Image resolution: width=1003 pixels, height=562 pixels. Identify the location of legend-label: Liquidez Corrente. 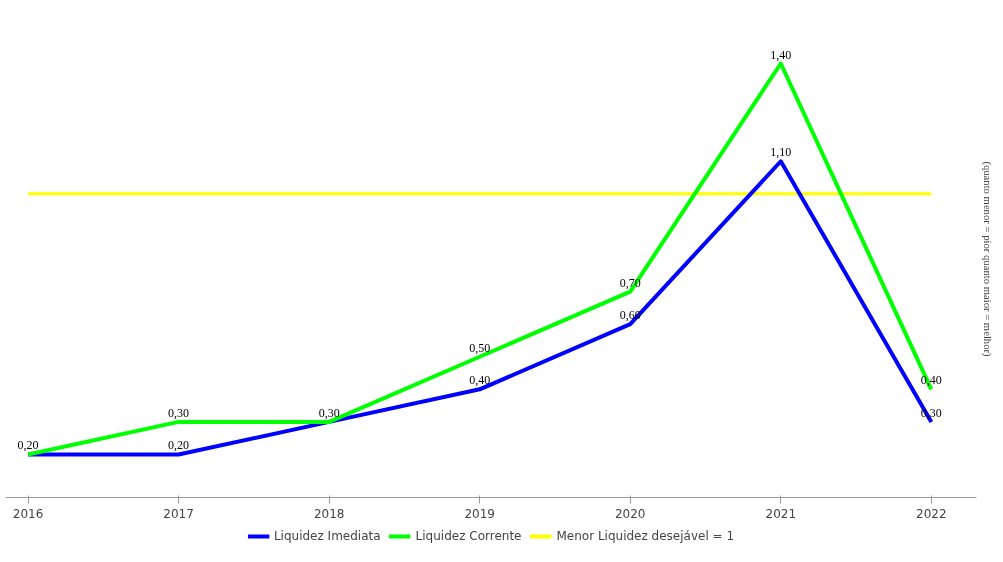
(468, 536).